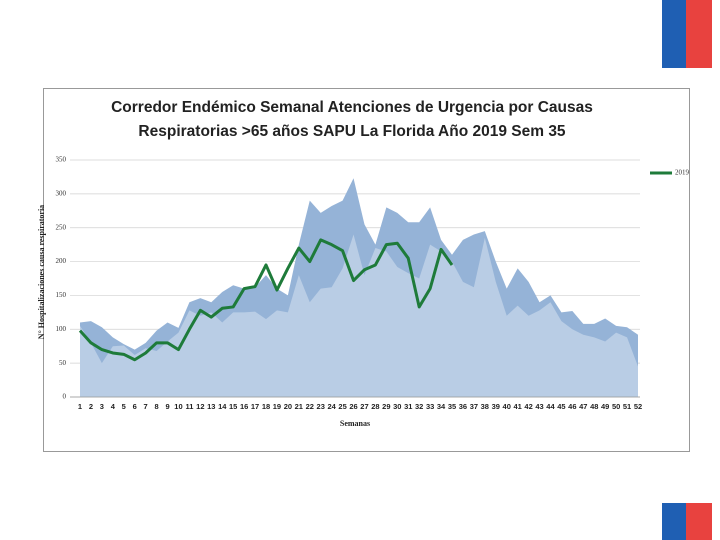 This screenshot has height=540, width=720. I want to click on x-tick-label: 42, so click(528, 406).